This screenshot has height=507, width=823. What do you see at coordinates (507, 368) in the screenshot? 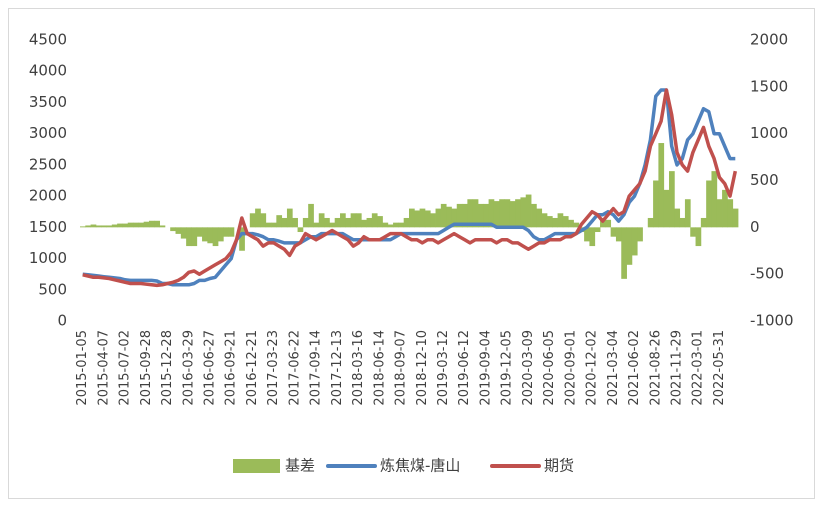
I see `x-tick-label: 2019-12-05` at bounding box center [507, 368].